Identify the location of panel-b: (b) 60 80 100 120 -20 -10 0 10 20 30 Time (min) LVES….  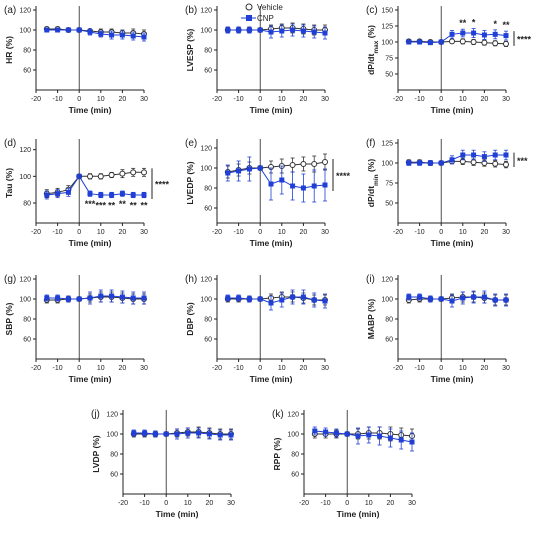
(257, 60).